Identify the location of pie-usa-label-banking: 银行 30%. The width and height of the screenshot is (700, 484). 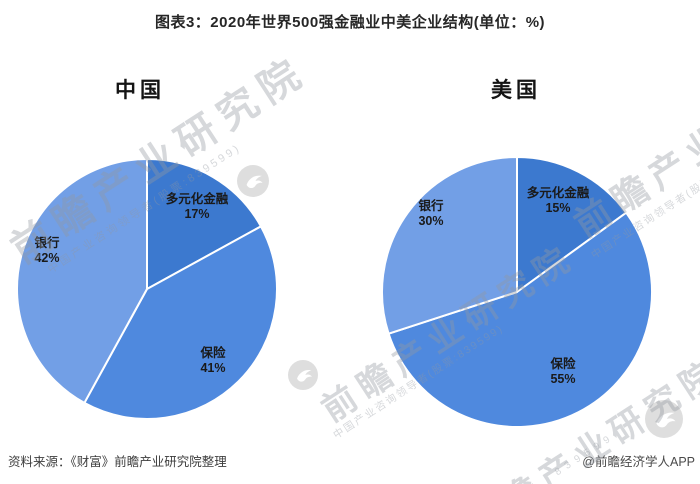
(431, 213).